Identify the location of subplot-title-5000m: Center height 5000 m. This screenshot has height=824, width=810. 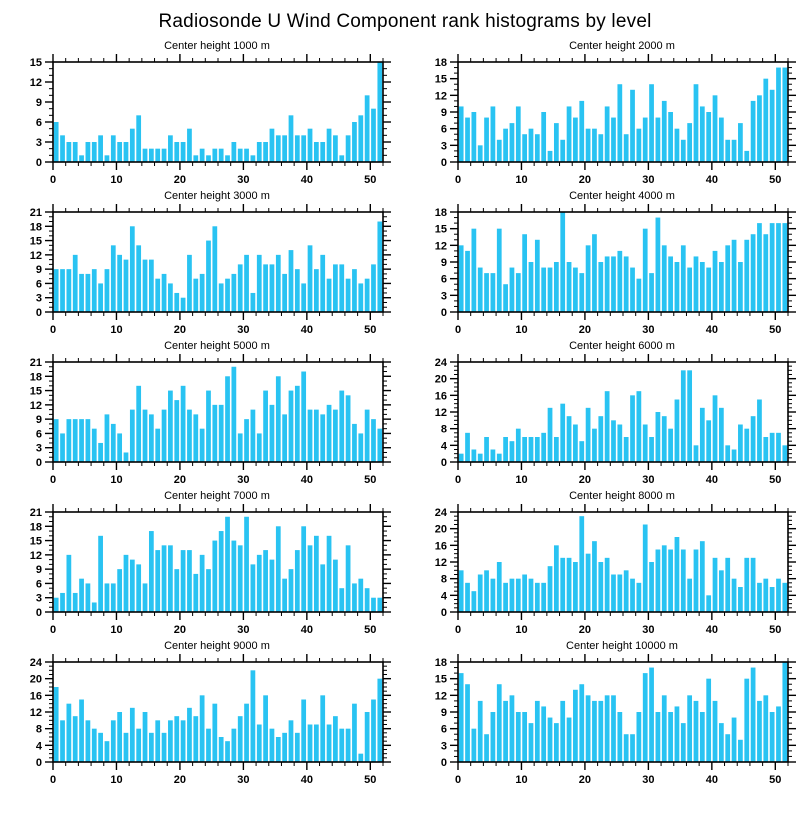
(217, 346).